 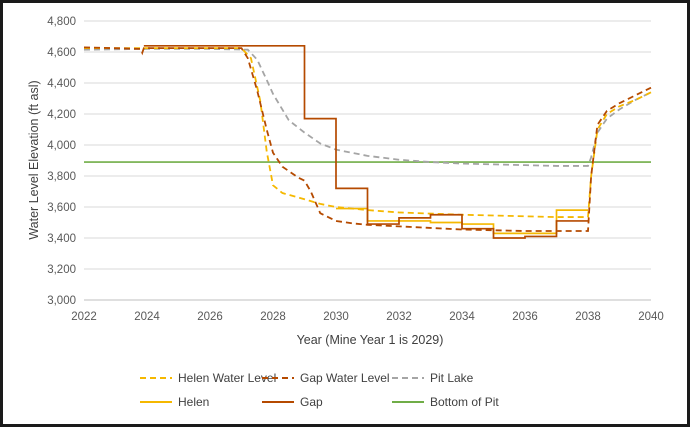 What do you see at coordinates (61, 177) in the screenshot?
I see `y-tick-4: 3,800` at bounding box center [61, 177].